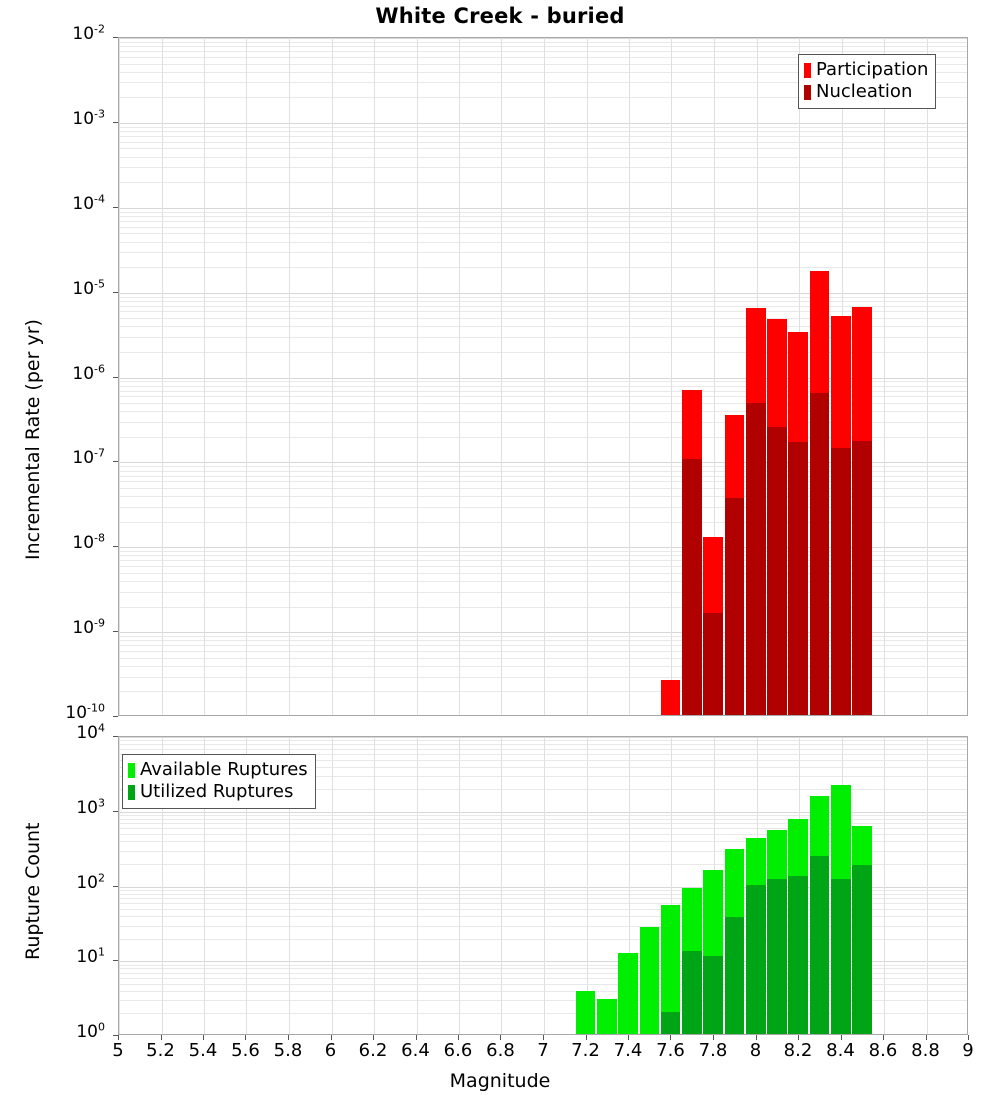  What do you see at coordinates (88, 372) in the screenshot?
I see `y-tick-label: 10⁻⁶` at bounding box center [88, 372].